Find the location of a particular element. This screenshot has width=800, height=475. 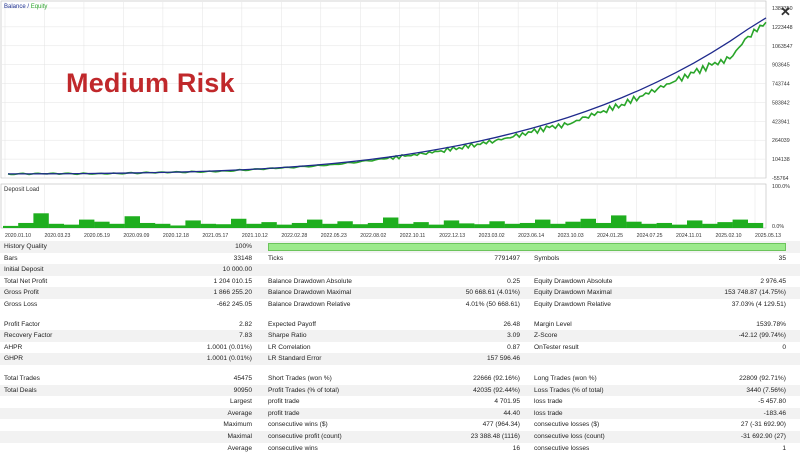

x-tick-label: 2020.05.19 is located at coordinates (97, 236).